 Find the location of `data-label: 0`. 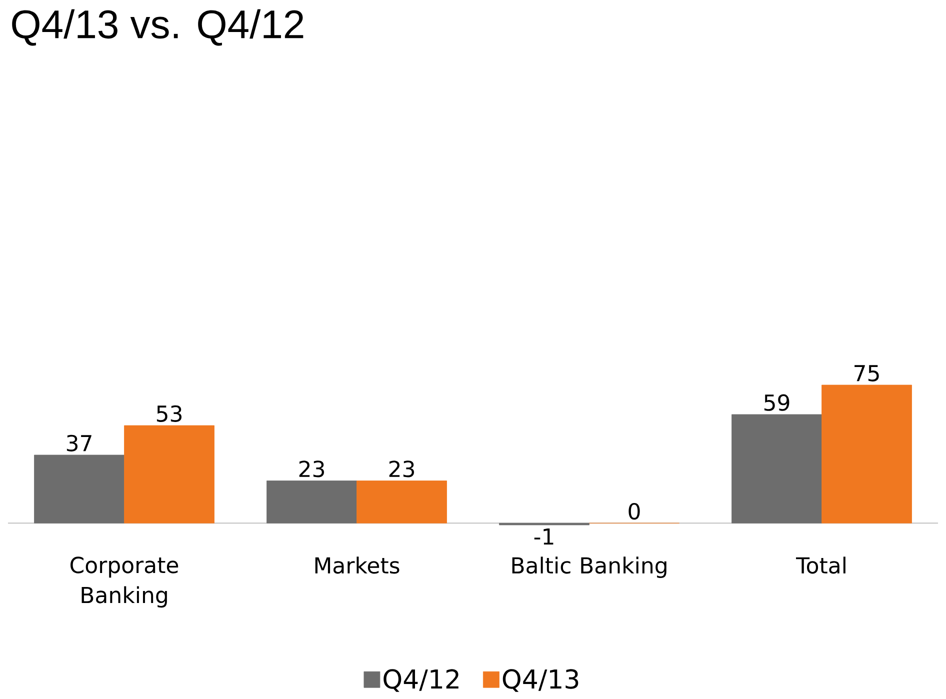

data-label: 0 is located at coordinates (634, 511).